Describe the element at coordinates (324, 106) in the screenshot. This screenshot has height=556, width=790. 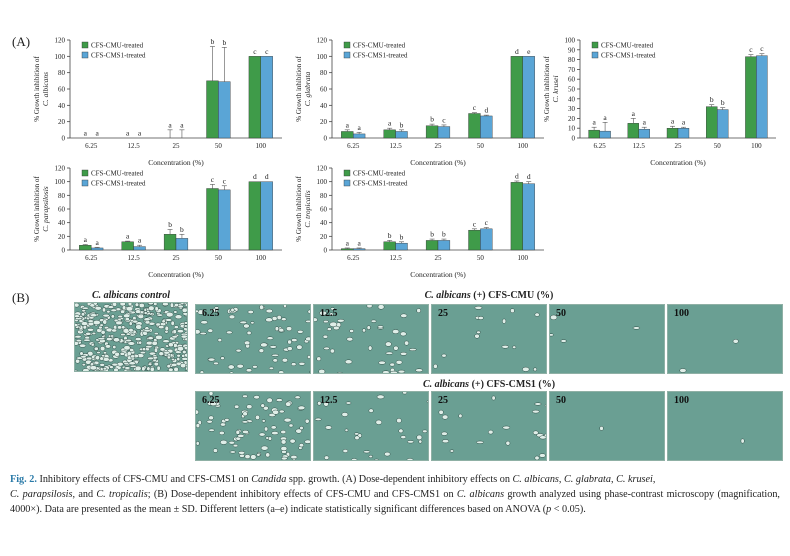
I see `y-tick-label: 40` at that location.